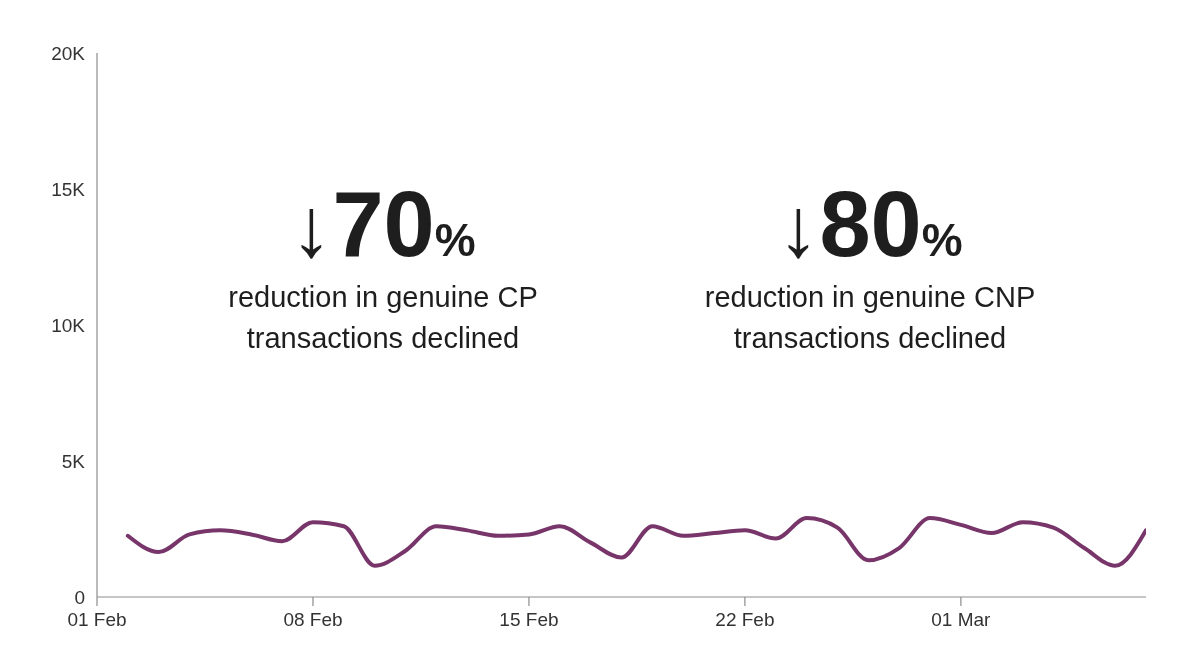  What do you see at coordinates (68, 325) in the screenshot?
I see `y-tick-label: 10K` at bounding box center [68, 325].